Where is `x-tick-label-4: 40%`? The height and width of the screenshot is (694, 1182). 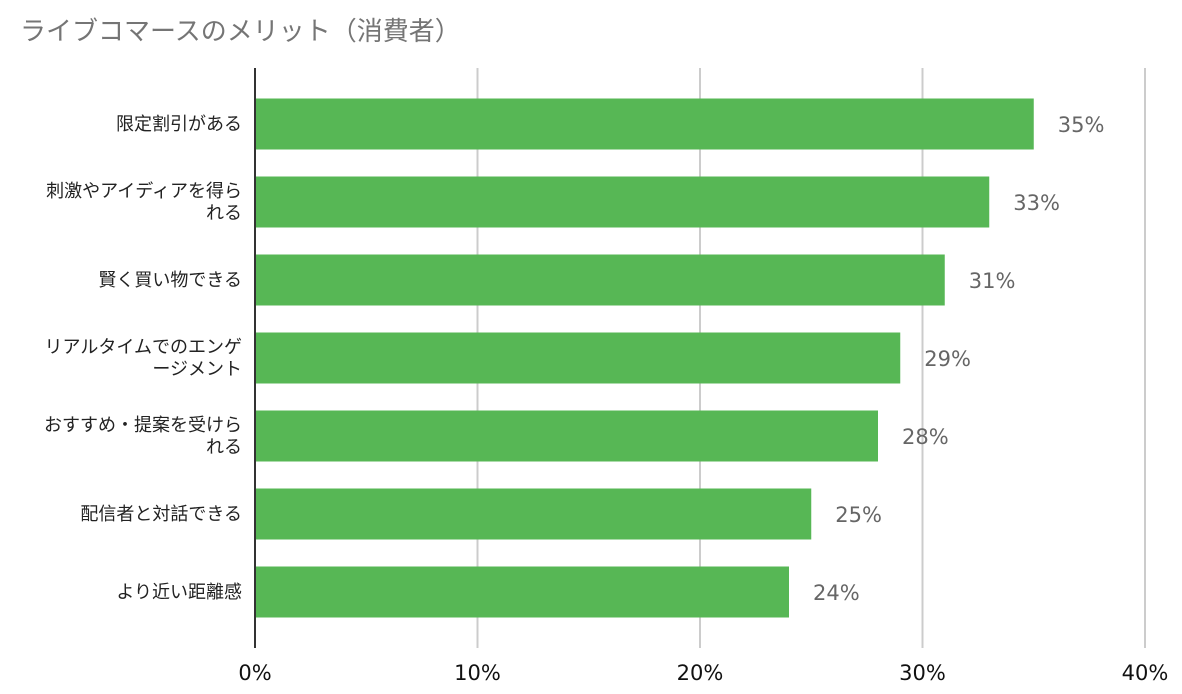 x-tick-label-4: 40% is located at coordinates (1145, 673).